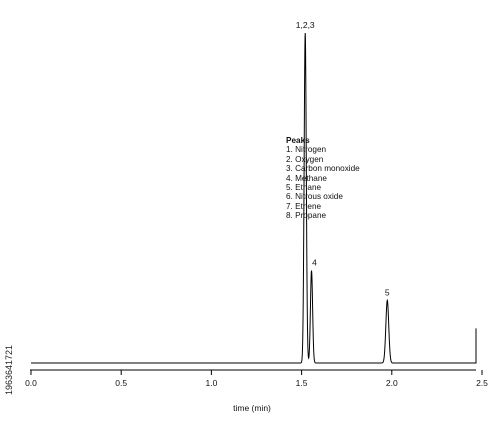 Image resolution: width=500 pixels, height=433 pixels. Describe the element at coordinates (298, 140) in the screenshot. I see `legend-title: Peaks` at that location.